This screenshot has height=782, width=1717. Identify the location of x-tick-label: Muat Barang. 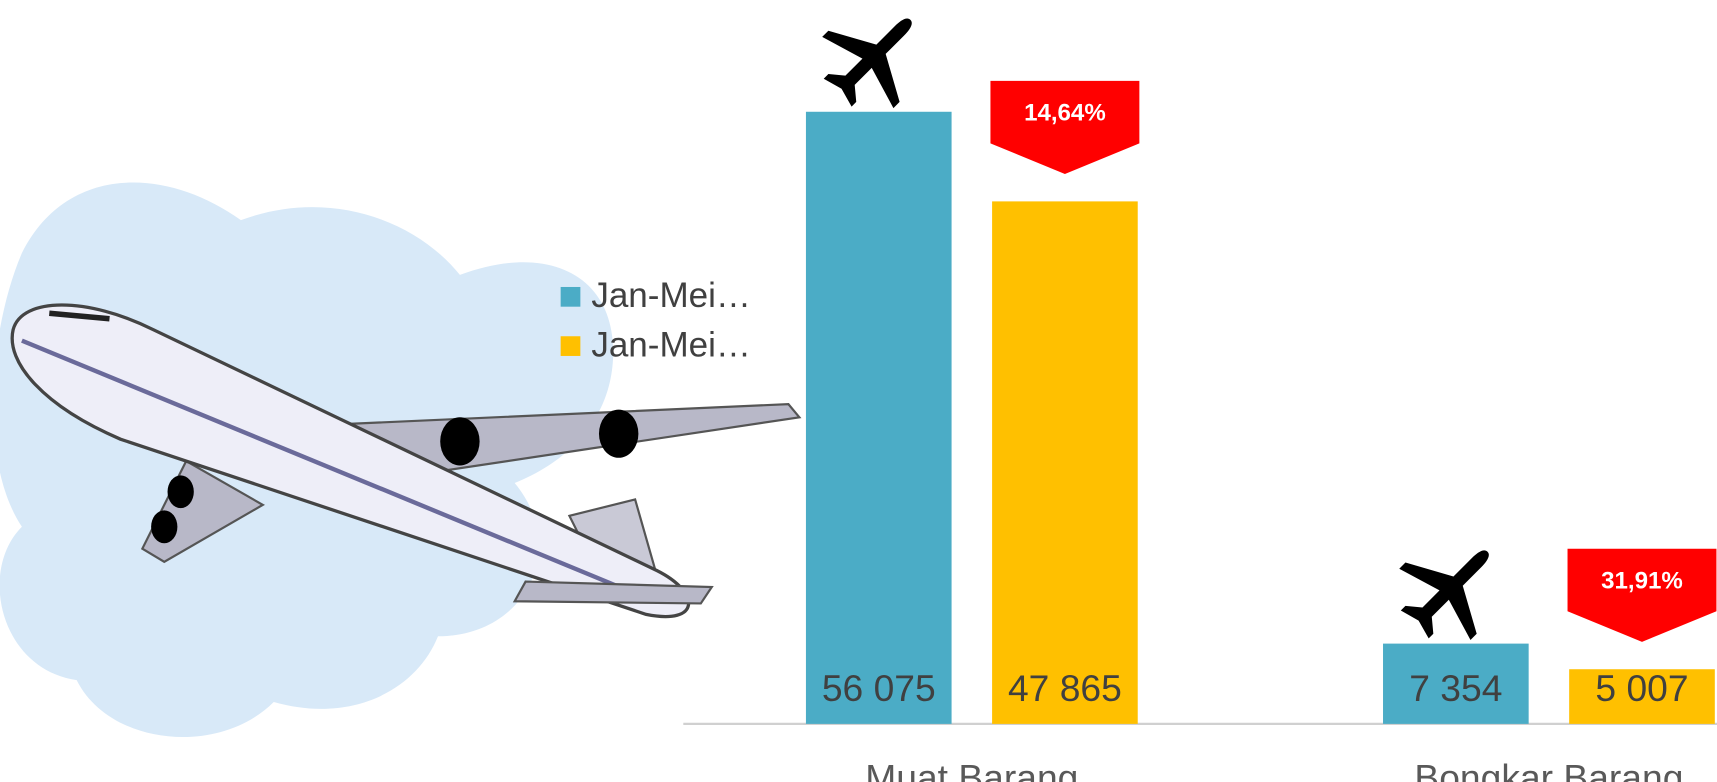
(971, 769).